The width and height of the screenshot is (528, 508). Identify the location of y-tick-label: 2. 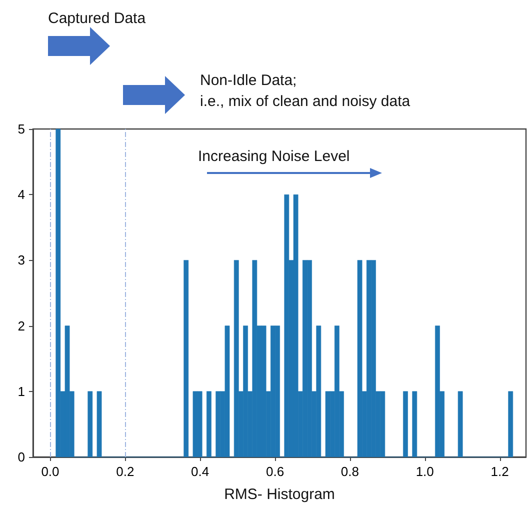
(21, 326).